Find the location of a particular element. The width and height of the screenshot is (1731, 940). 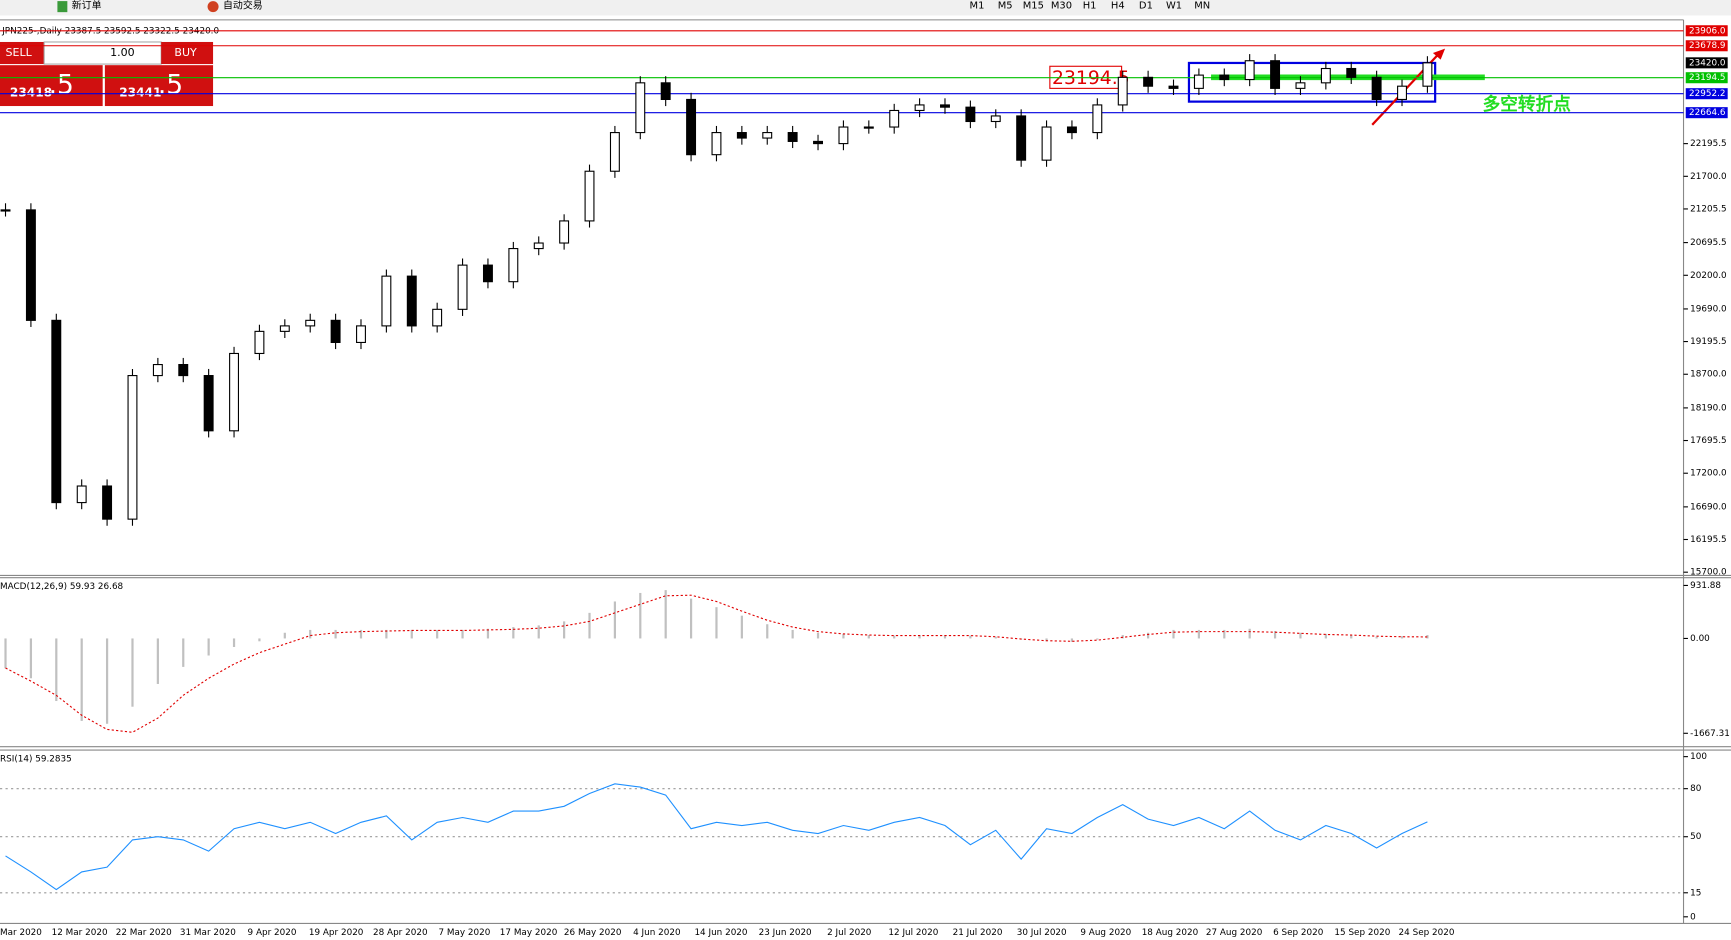

y-tick-label: 931.88 is located at coordinates (1705, 586).